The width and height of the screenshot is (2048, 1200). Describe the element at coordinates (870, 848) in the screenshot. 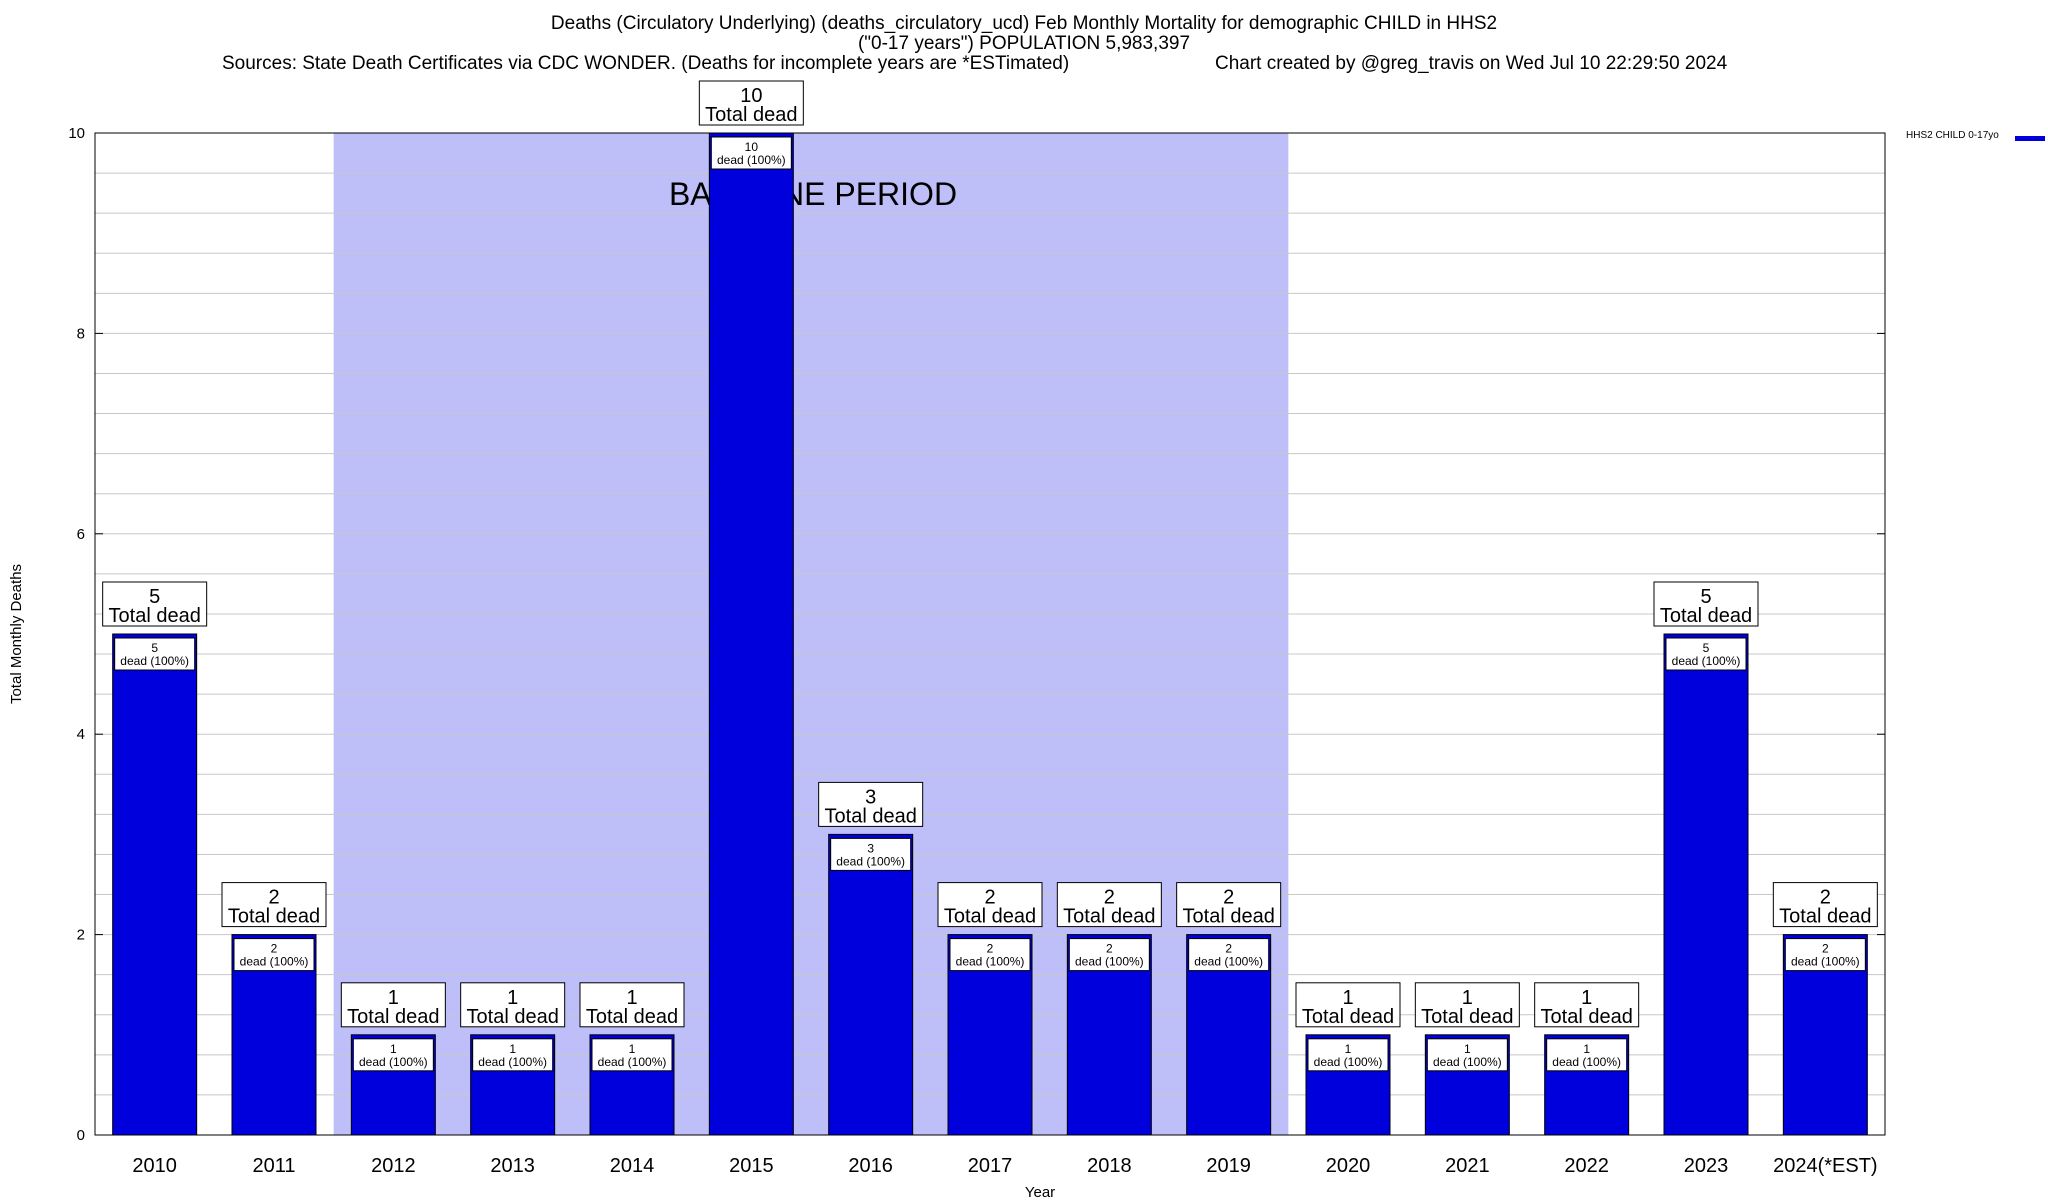

I see `bar-inner-value: 3` at that location.